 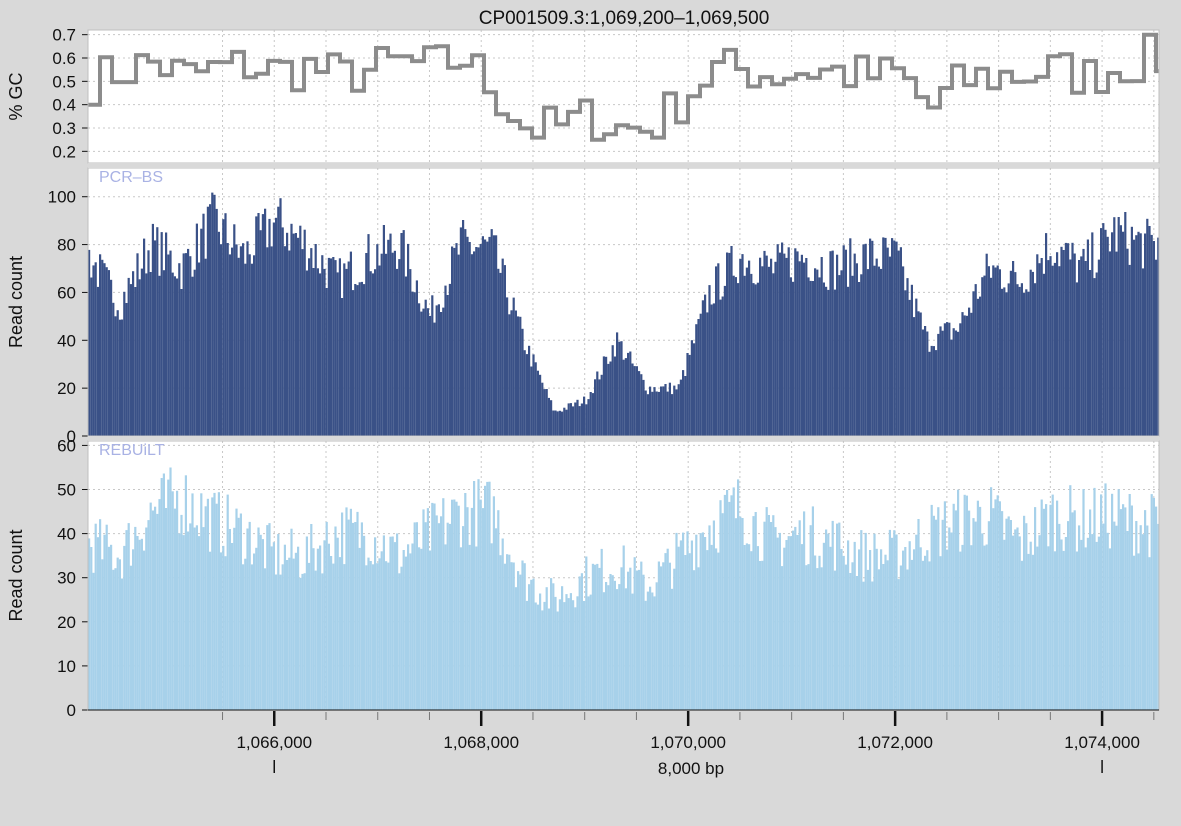 I want to click on gc-plot-area, so click(x=623, y=96).